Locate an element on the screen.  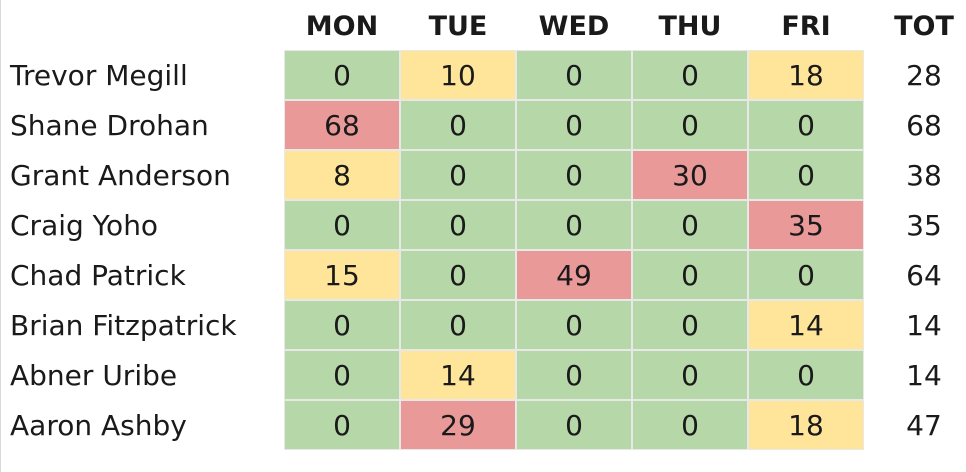
column-header: TOT is located at coordinates (924, 26).